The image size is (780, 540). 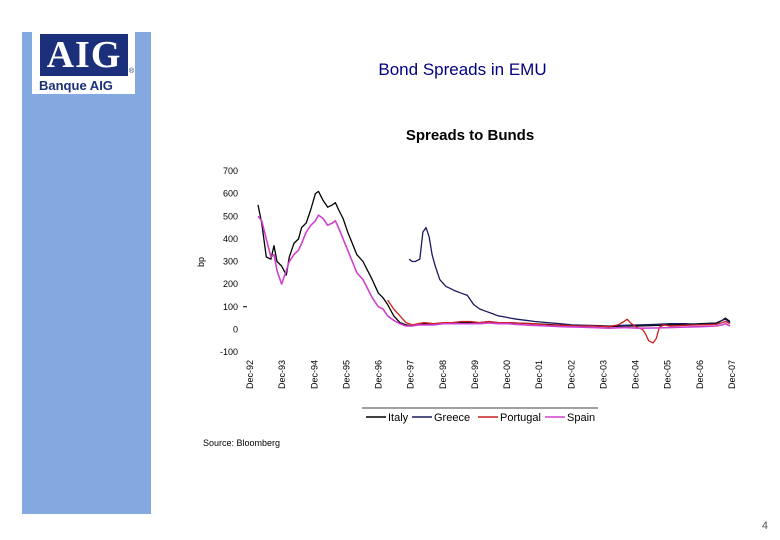 I want to click on y-tick-label: 700, so click(x=230, y=171).